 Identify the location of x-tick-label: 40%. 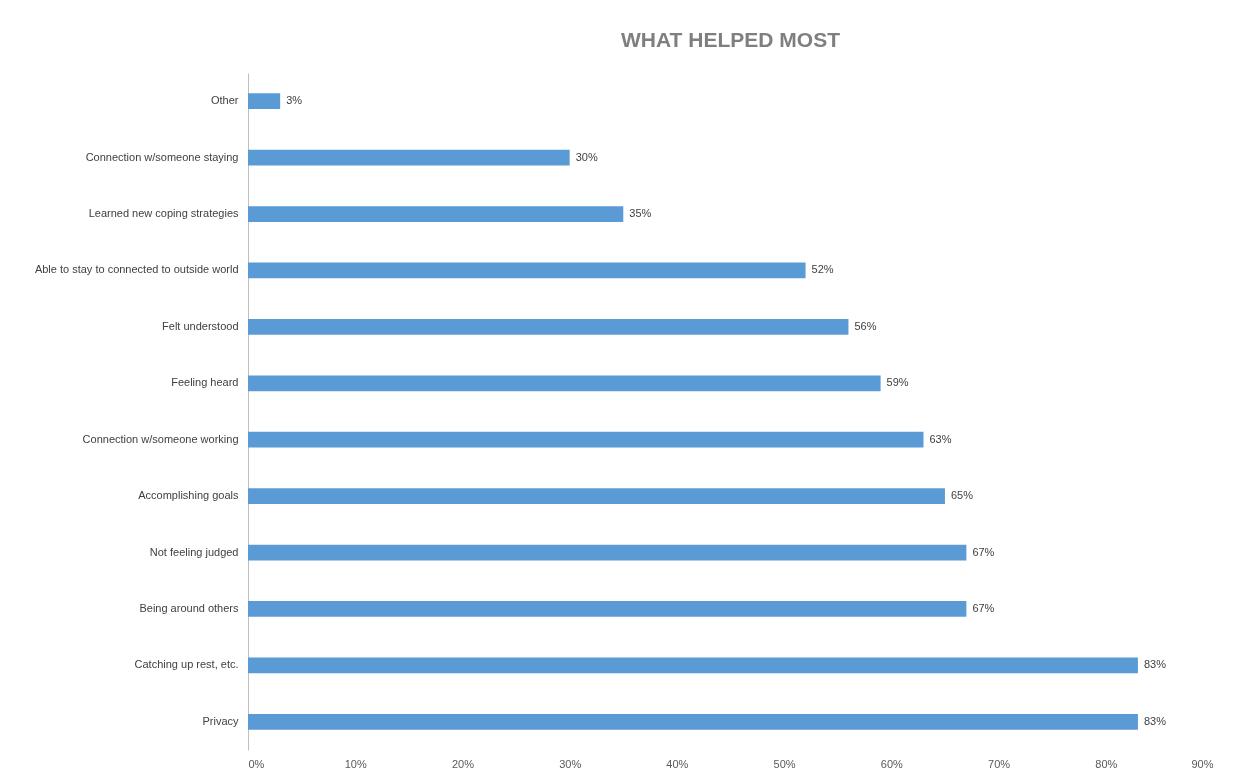
(677, 763).